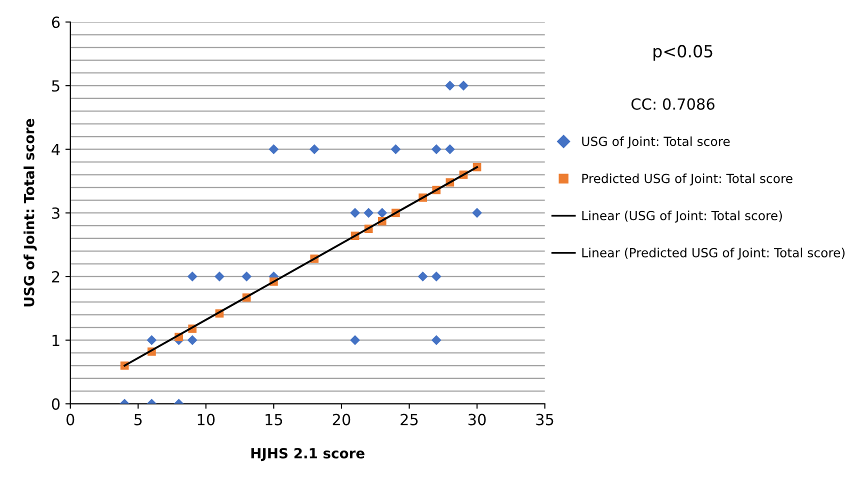  I want to click on x-axis-title: HJHS 2.1 score, so click(307, 455).